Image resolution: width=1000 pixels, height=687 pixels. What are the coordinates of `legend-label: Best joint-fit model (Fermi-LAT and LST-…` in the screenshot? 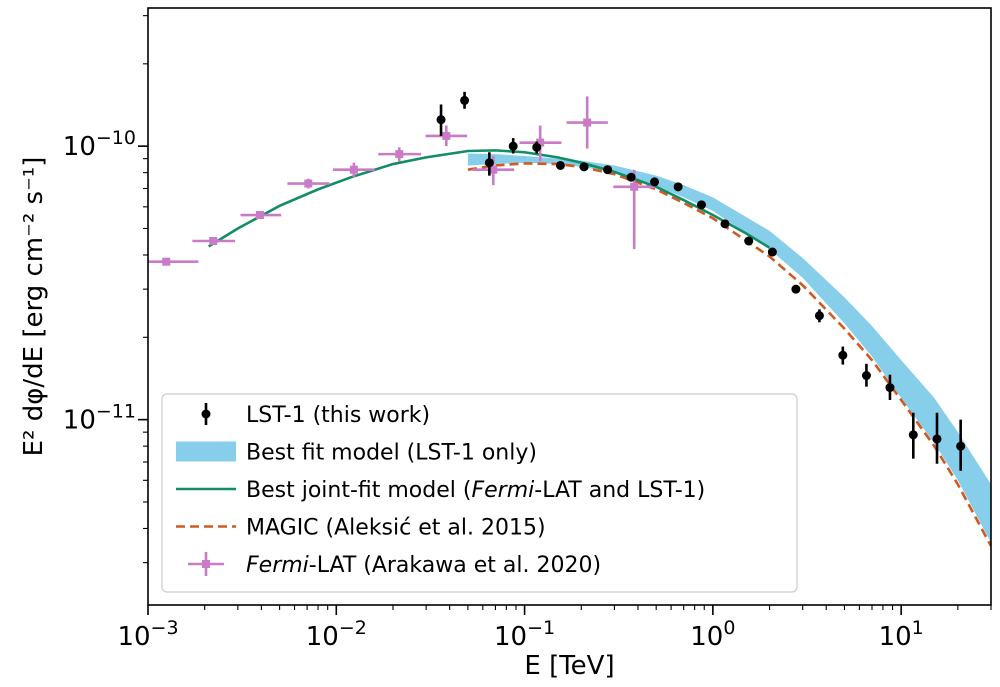 It's located at (475, 490).